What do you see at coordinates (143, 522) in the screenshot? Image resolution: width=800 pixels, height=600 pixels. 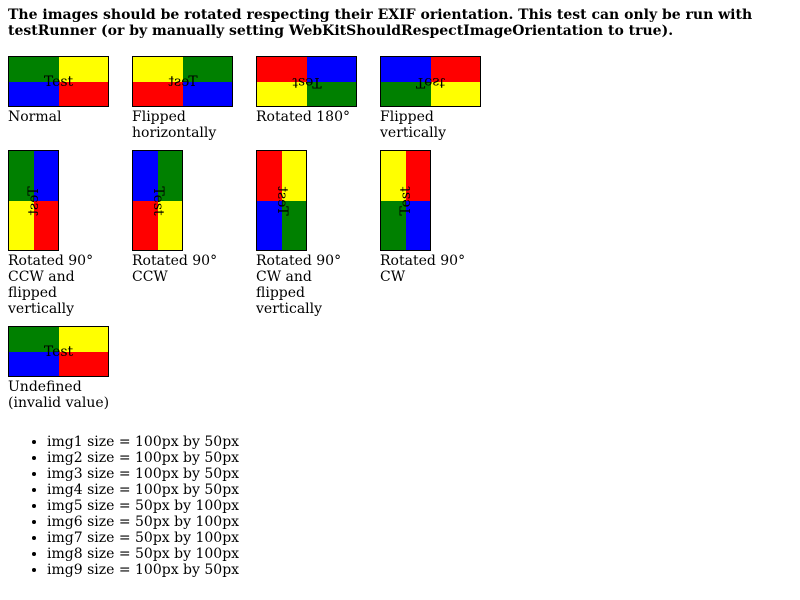 I see `size-item: img6 size = 50px by 100px` at bounding box center [143, 522].